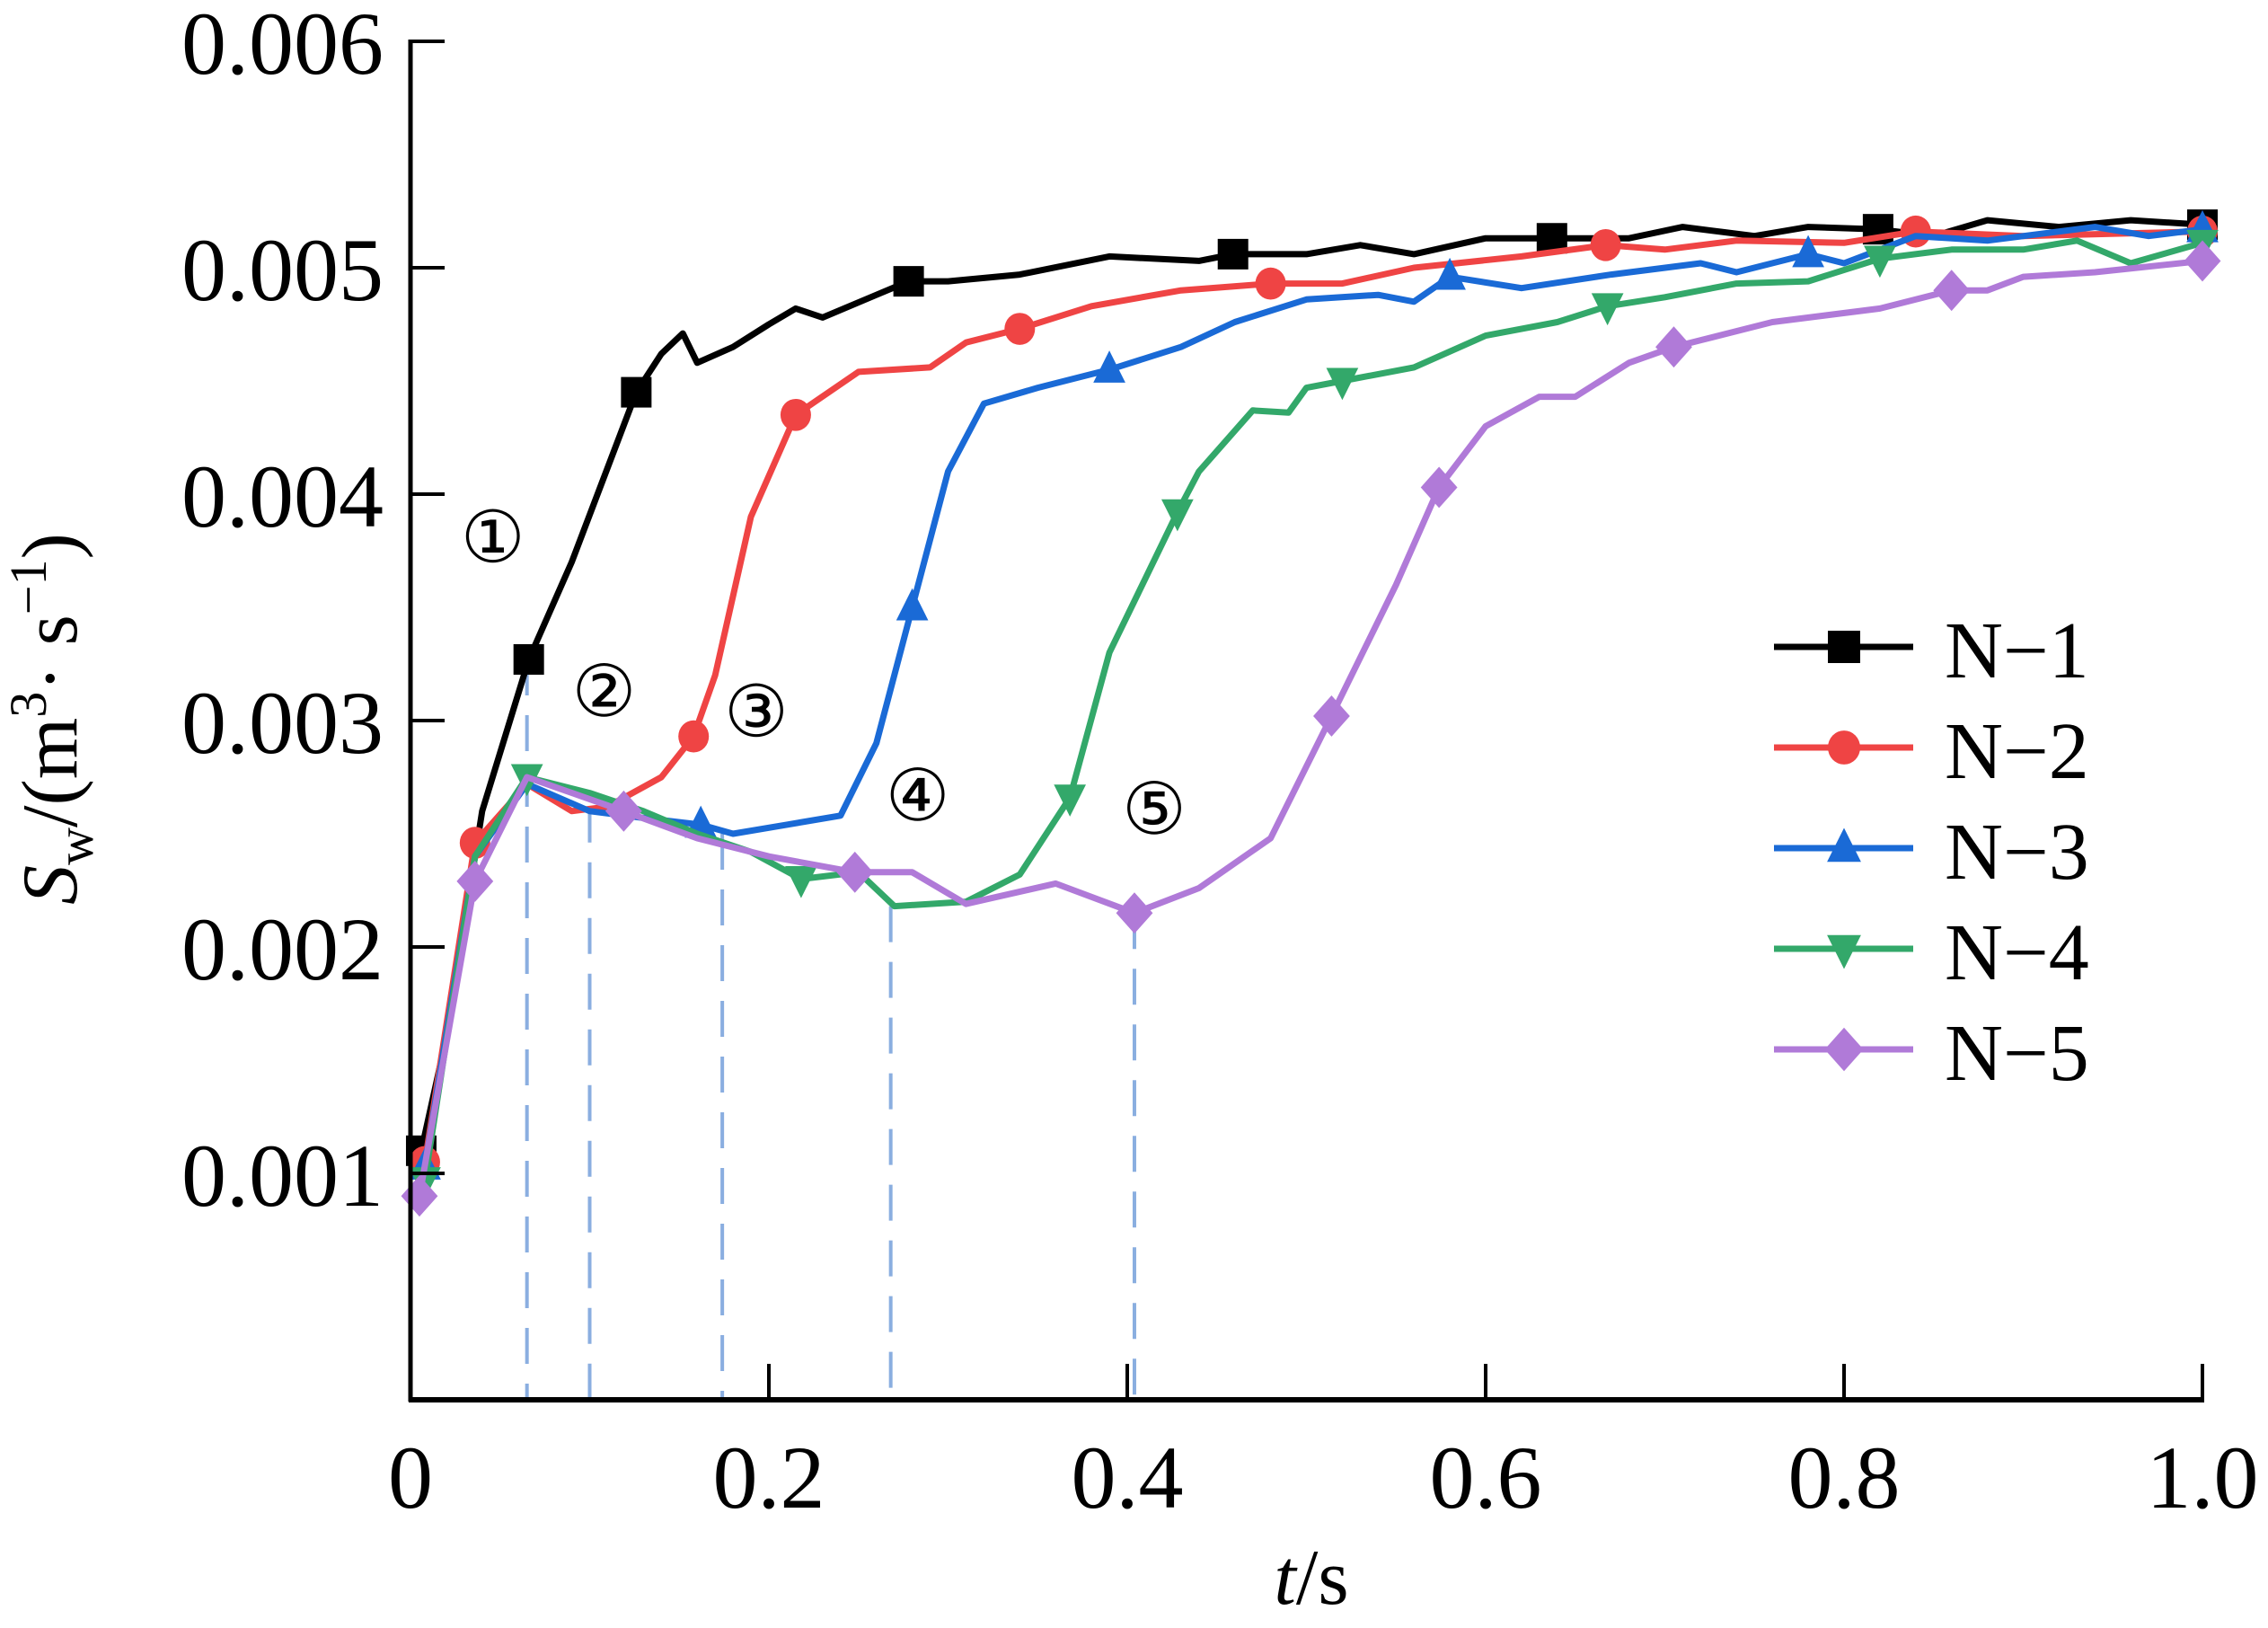 The height and width of the screenshot is (1628, 2268). Describe the element at coordinates (2203, 1477) in the screenshot. I see `x-tick-label: 1.0` at that location.